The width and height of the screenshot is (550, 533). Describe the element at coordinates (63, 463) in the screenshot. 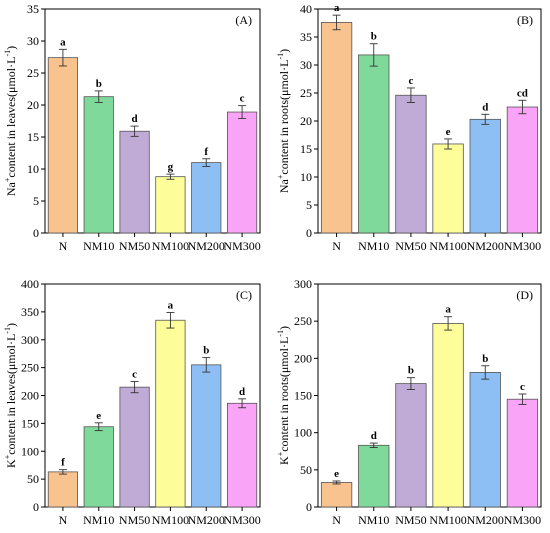

I see `significance-letter: f` at that location.